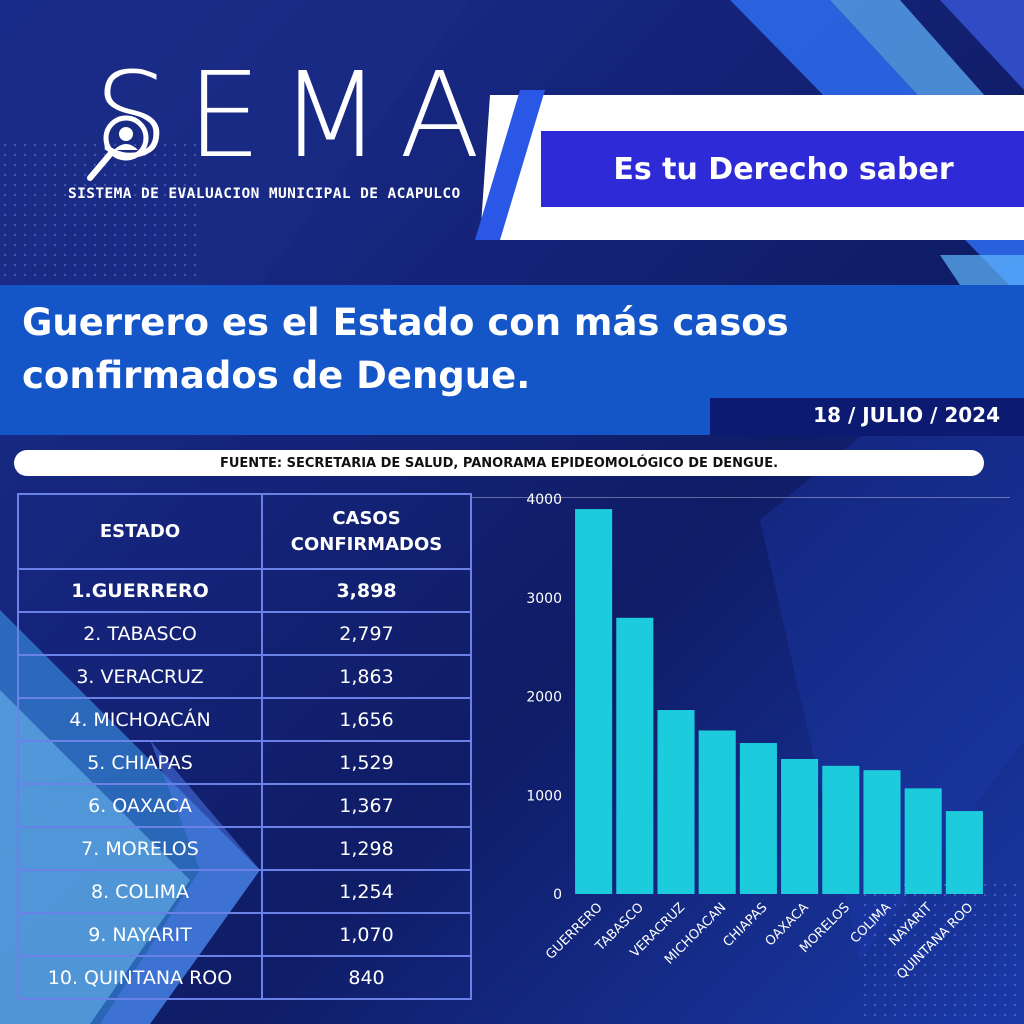  I want to click on header-casos: CASOS CONFIRMADOS, so click(366, 531).